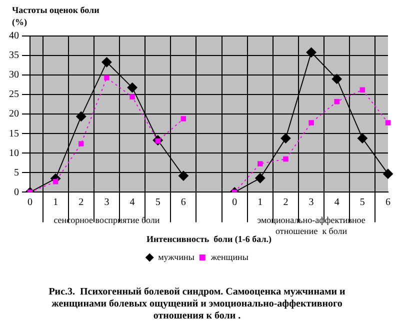 The image size is (400, 330). I want to click on y-tick-label: 5, so click(16, 172).